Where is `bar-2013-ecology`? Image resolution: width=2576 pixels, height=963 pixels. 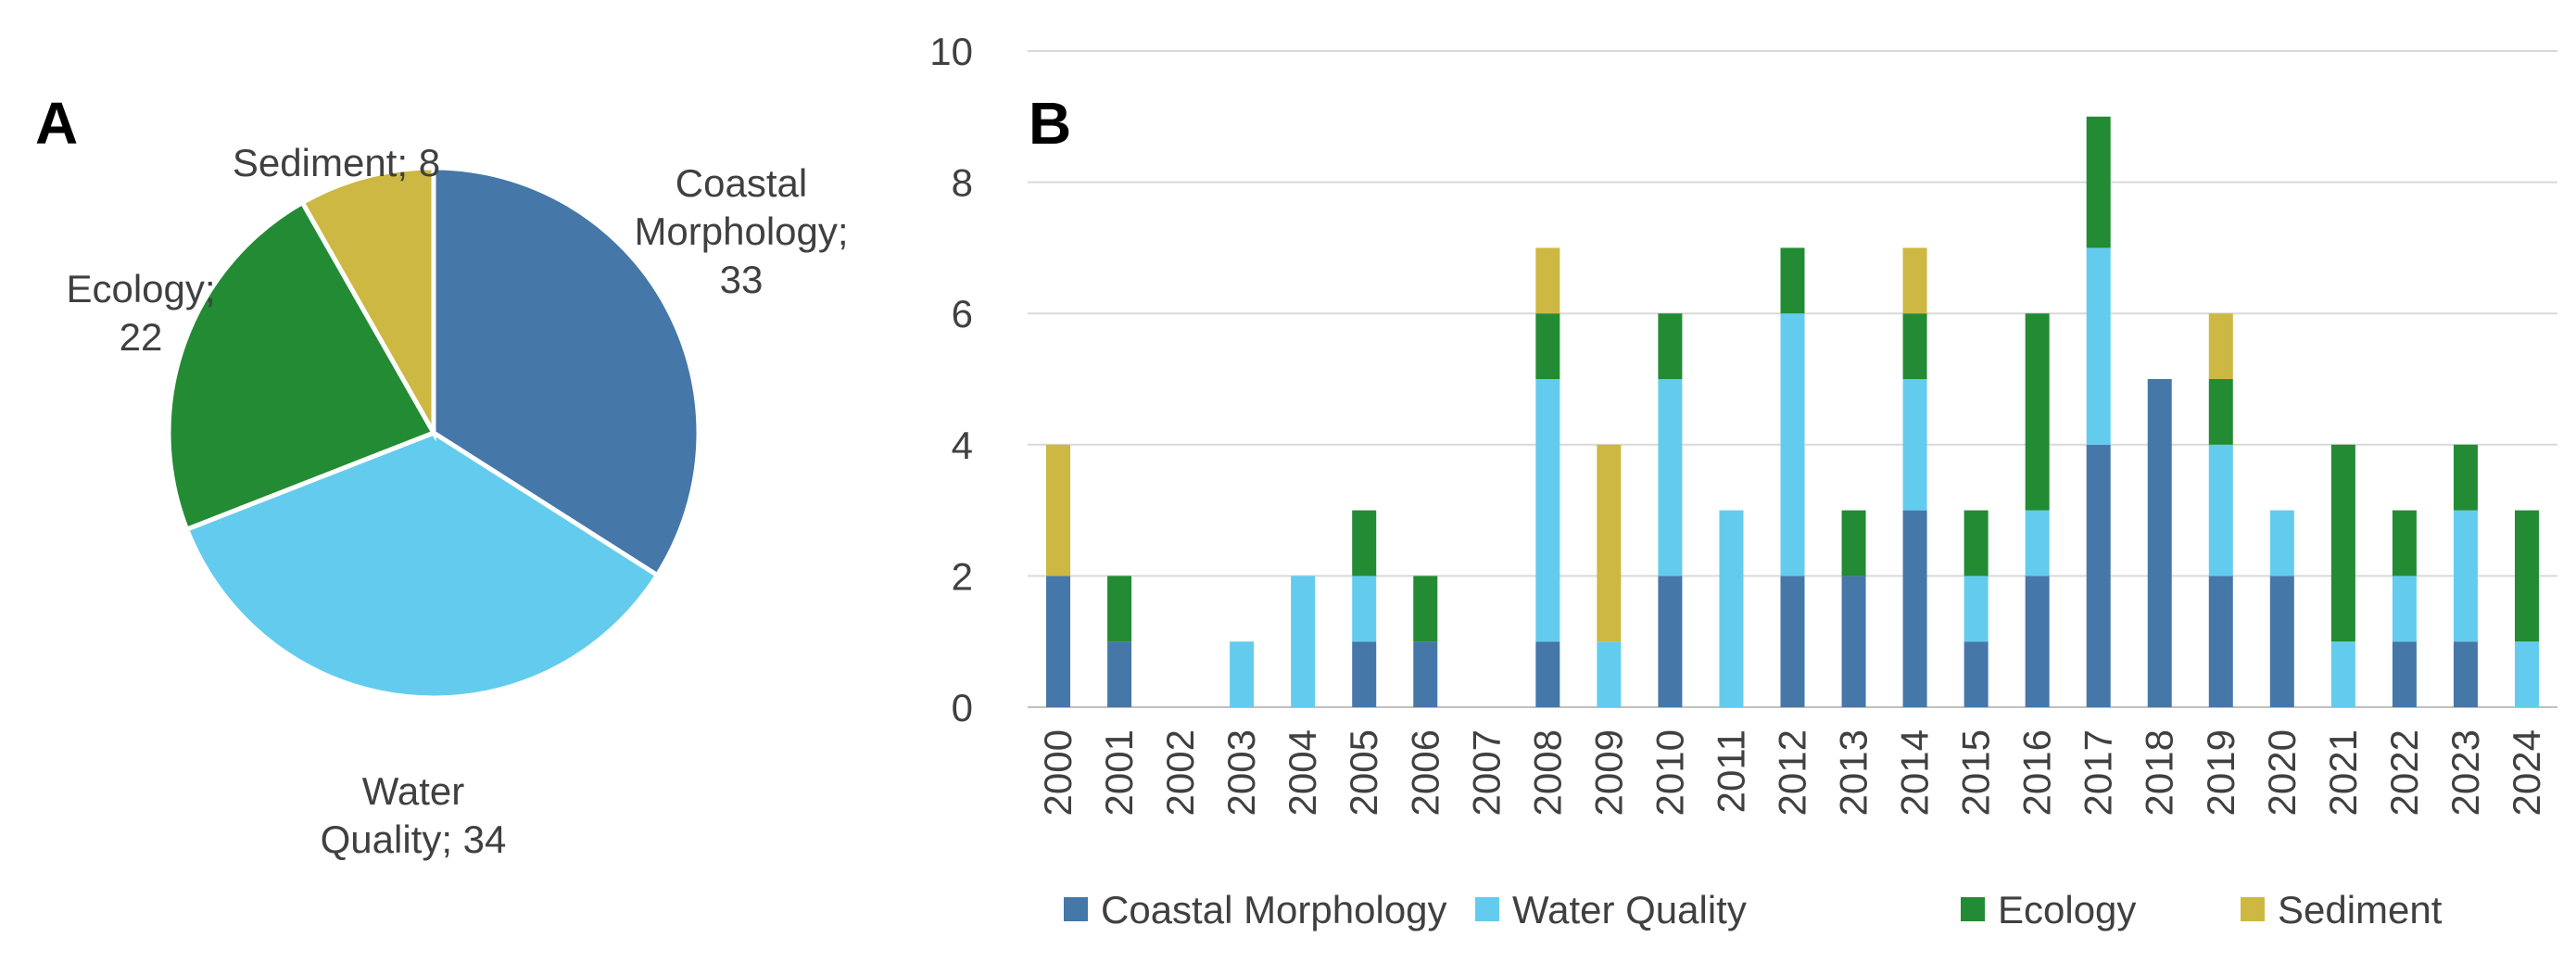 bar-2013-ecology is located at coordinates (1854, 543).